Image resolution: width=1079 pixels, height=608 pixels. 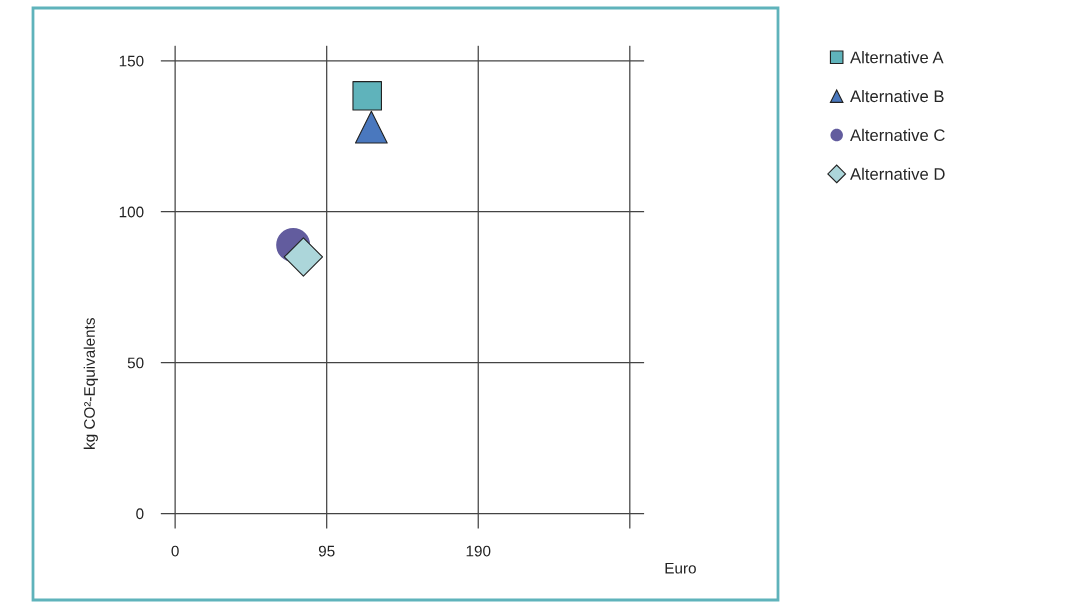 I want to click on y-tick-label: 0, so click(x=140, y=514).